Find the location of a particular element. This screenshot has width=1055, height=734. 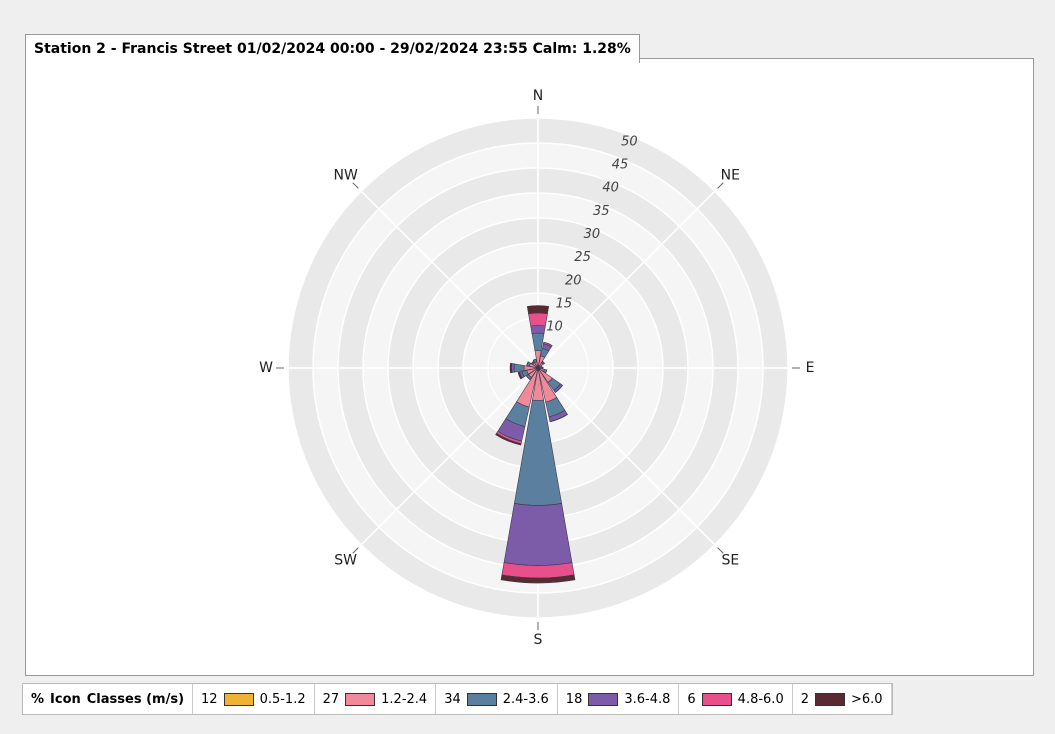

ring-label: 35 is located at coordinates (601, 211).